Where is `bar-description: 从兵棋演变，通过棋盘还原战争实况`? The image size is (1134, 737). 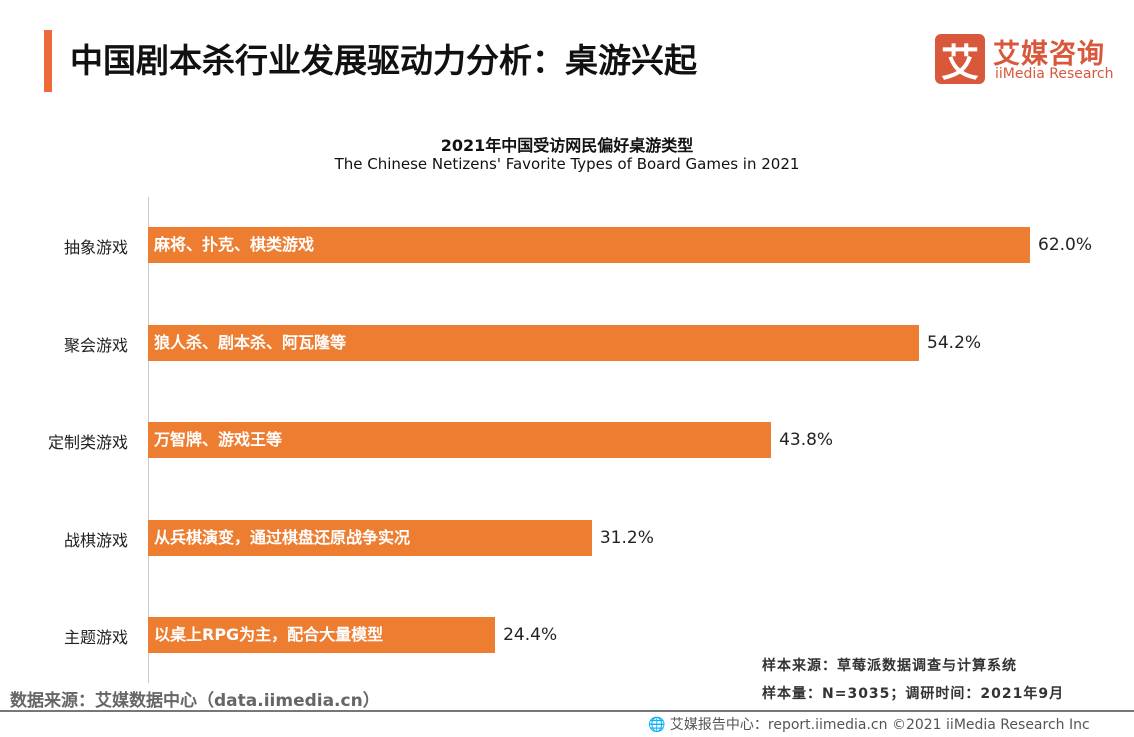 bar-description: 从兵棋演变，通过棋盘还原战争实况 is located at coordinates (282, 537).